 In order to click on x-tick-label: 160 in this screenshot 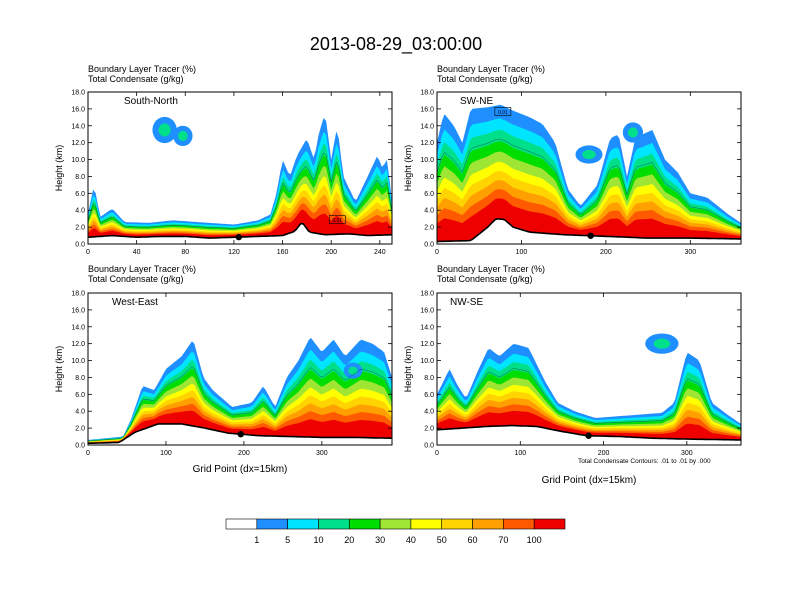, I will do `click(283, 252)`.